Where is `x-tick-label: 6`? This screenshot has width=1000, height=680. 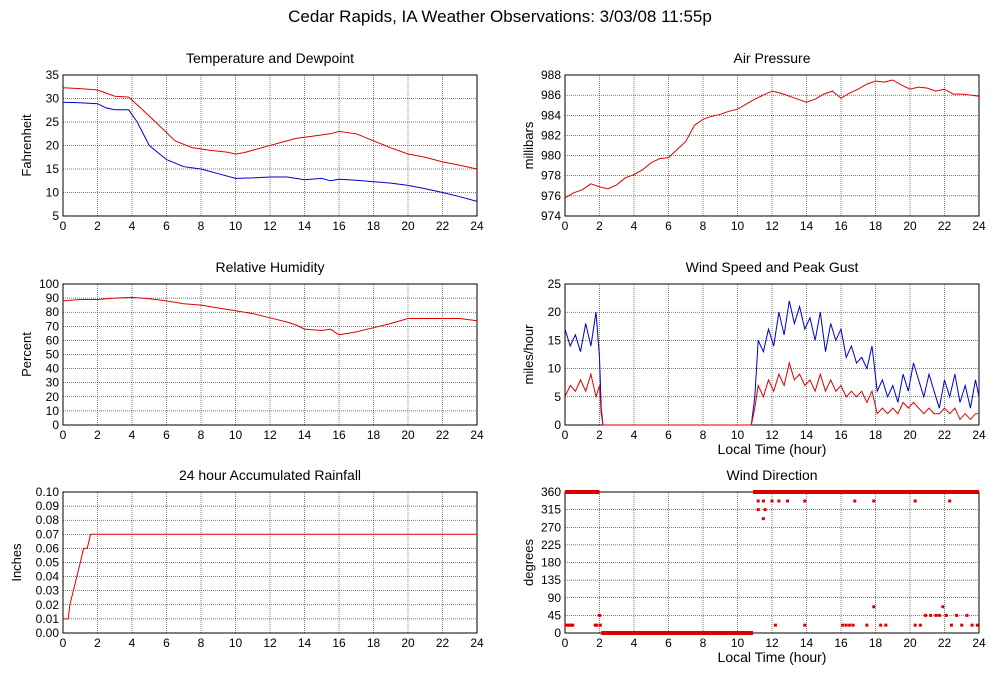
x-tick-label: 6 is located at coordinates (166, 435).